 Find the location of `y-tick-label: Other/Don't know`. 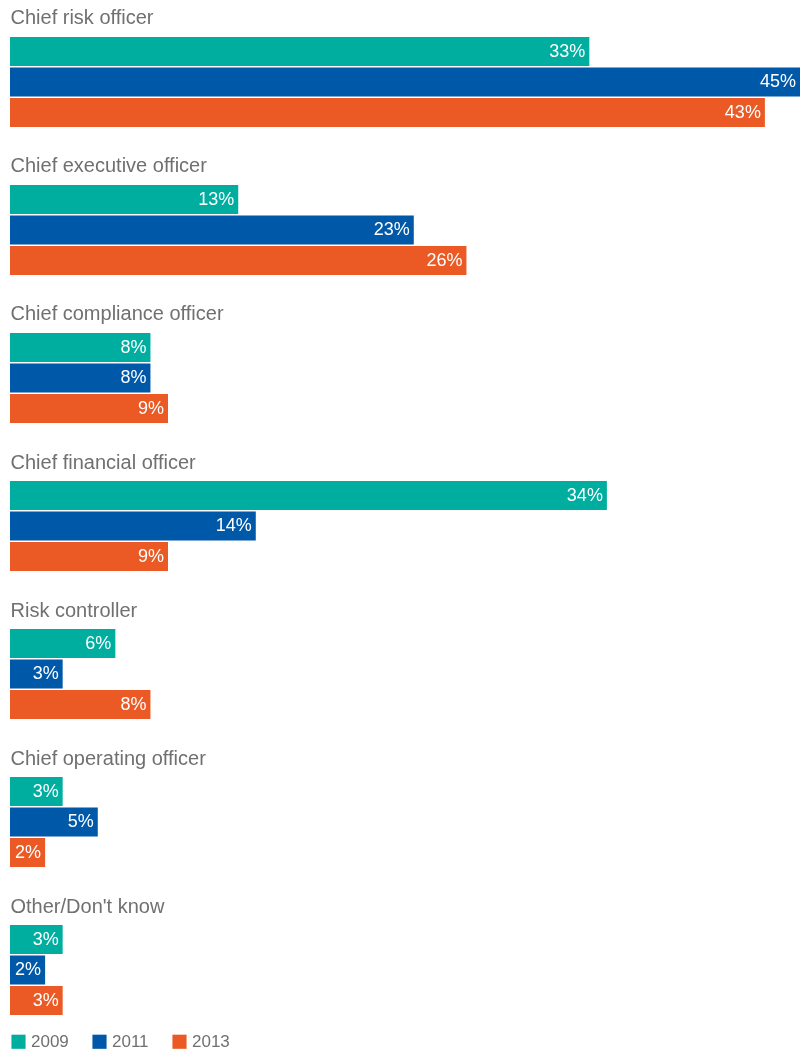

y-tick-label: Other/Don't know is located at coordinates (87, 905).